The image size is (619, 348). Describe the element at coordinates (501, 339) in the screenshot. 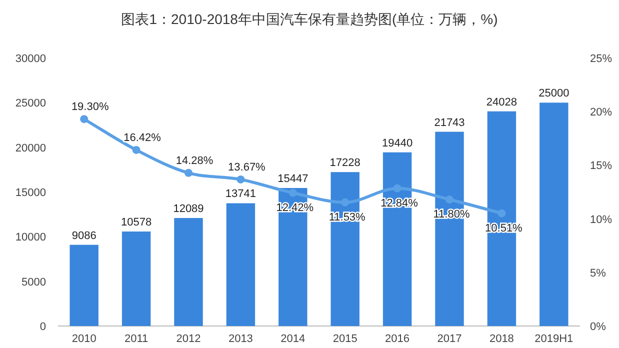

I see `x-tick-label: 2018` at that location.